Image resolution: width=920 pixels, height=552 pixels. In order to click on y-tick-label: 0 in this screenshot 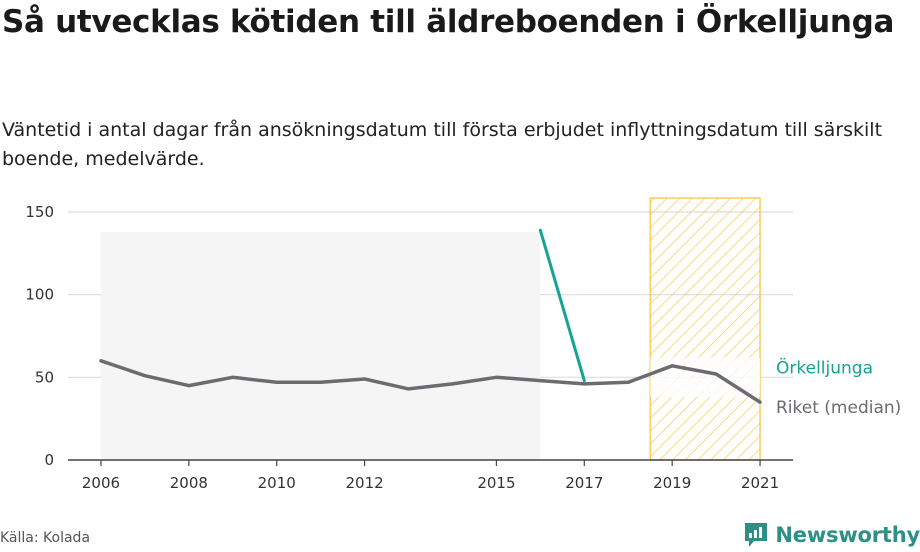, I will do `click(49, 460)`.